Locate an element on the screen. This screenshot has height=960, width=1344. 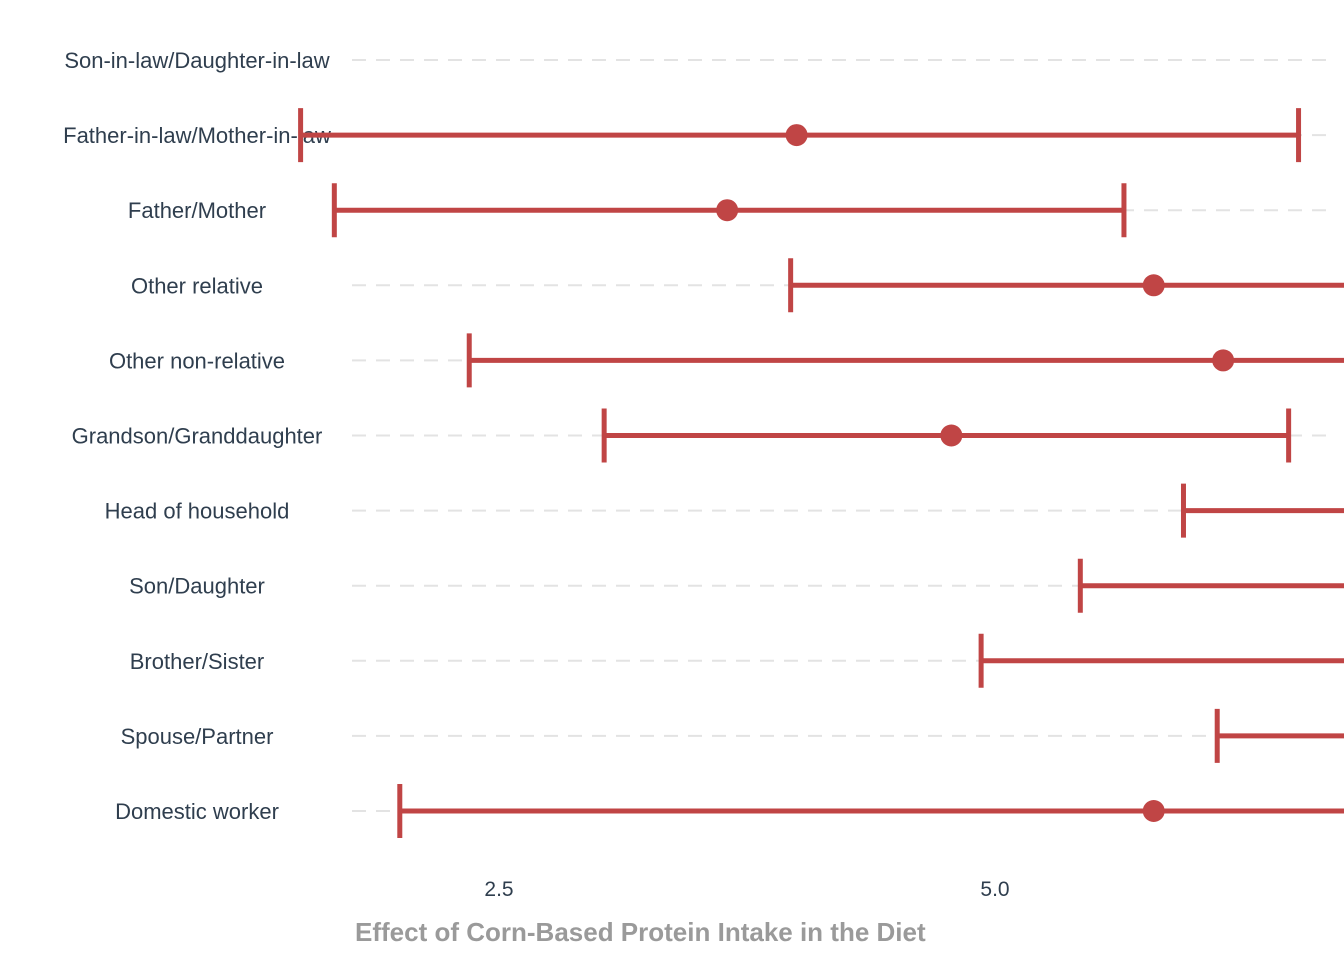
category-label: Head of household is located at coordinates (197, 511).